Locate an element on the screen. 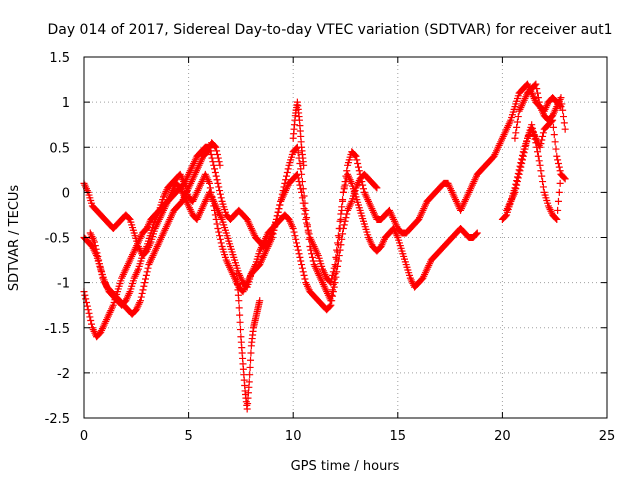 The height and width of the screenshot is (480, 640). y-tick-label: 1.5 is located at coordinates (59, 58).